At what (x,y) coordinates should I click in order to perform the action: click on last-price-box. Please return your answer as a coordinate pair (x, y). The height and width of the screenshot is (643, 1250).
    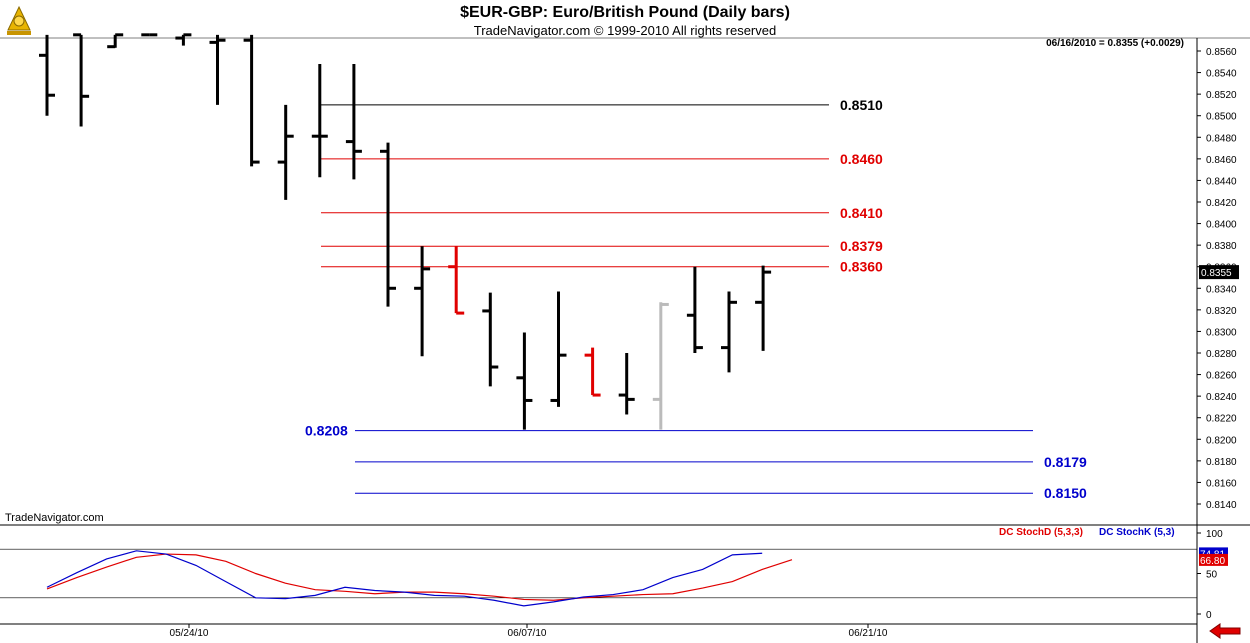
    Looking at the image, I should click on (1219, 272).